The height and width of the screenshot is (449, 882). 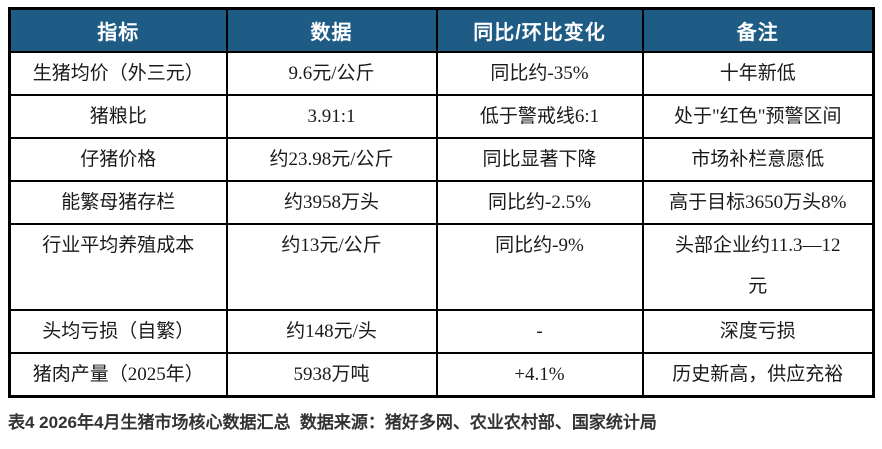 What do you see at coordinates (539, 30) in the screenshot?
I see `column-header-change: 同比/环比变化` at bounding box center [539, 30].